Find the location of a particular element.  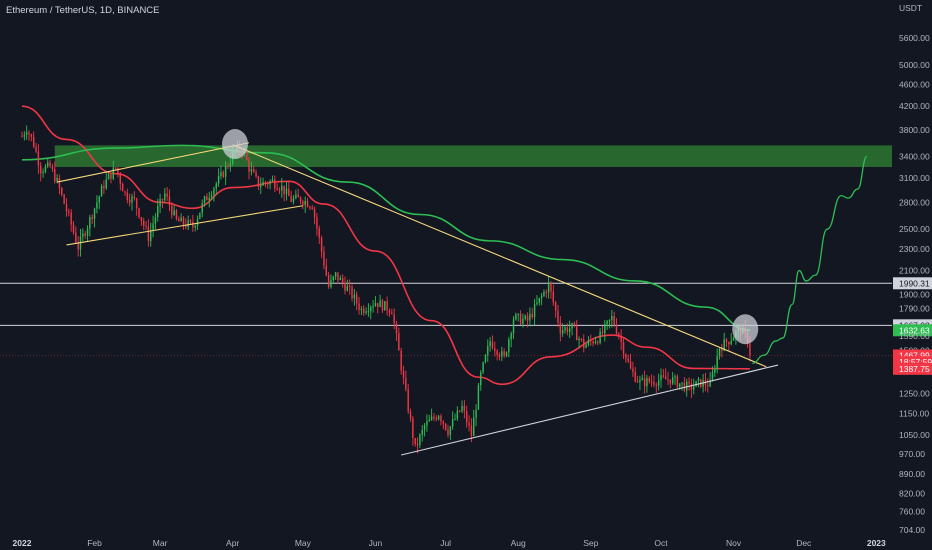

price-label-bg is located at coordinates (912, 368).